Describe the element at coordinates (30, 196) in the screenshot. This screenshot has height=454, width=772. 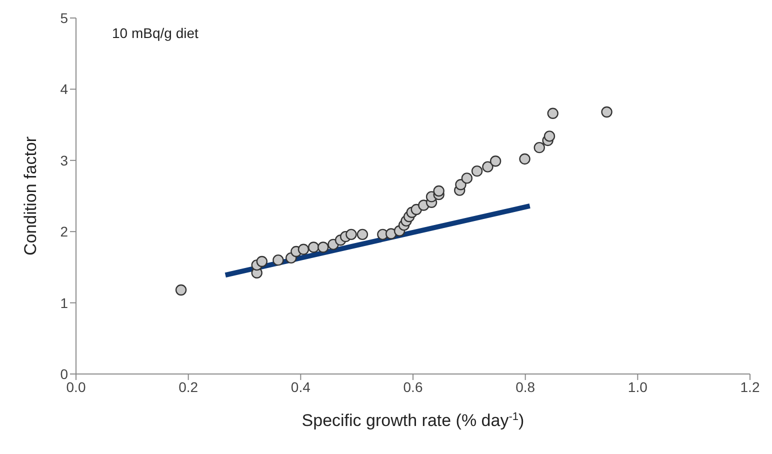
I see `y-axis-title: Condition factor` at that location.